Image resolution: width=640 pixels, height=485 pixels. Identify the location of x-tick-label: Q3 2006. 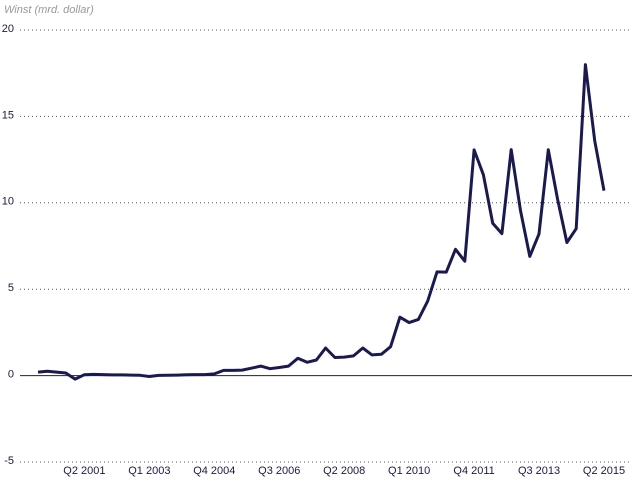
(279, 471).